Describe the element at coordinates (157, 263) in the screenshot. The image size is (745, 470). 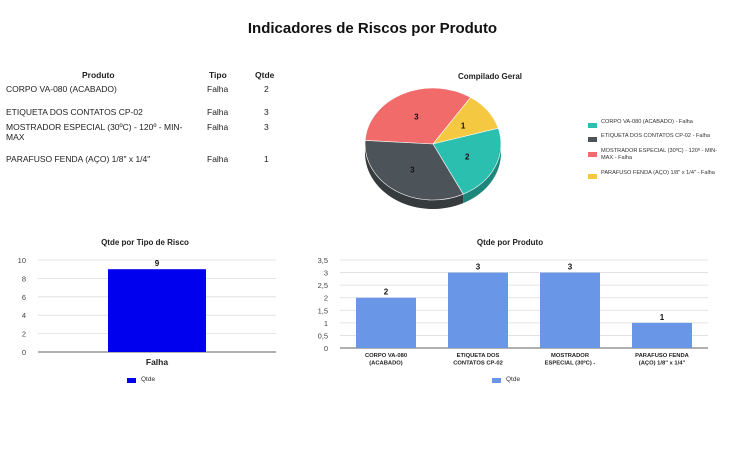
I see `bar-data-label: 9` at that location.